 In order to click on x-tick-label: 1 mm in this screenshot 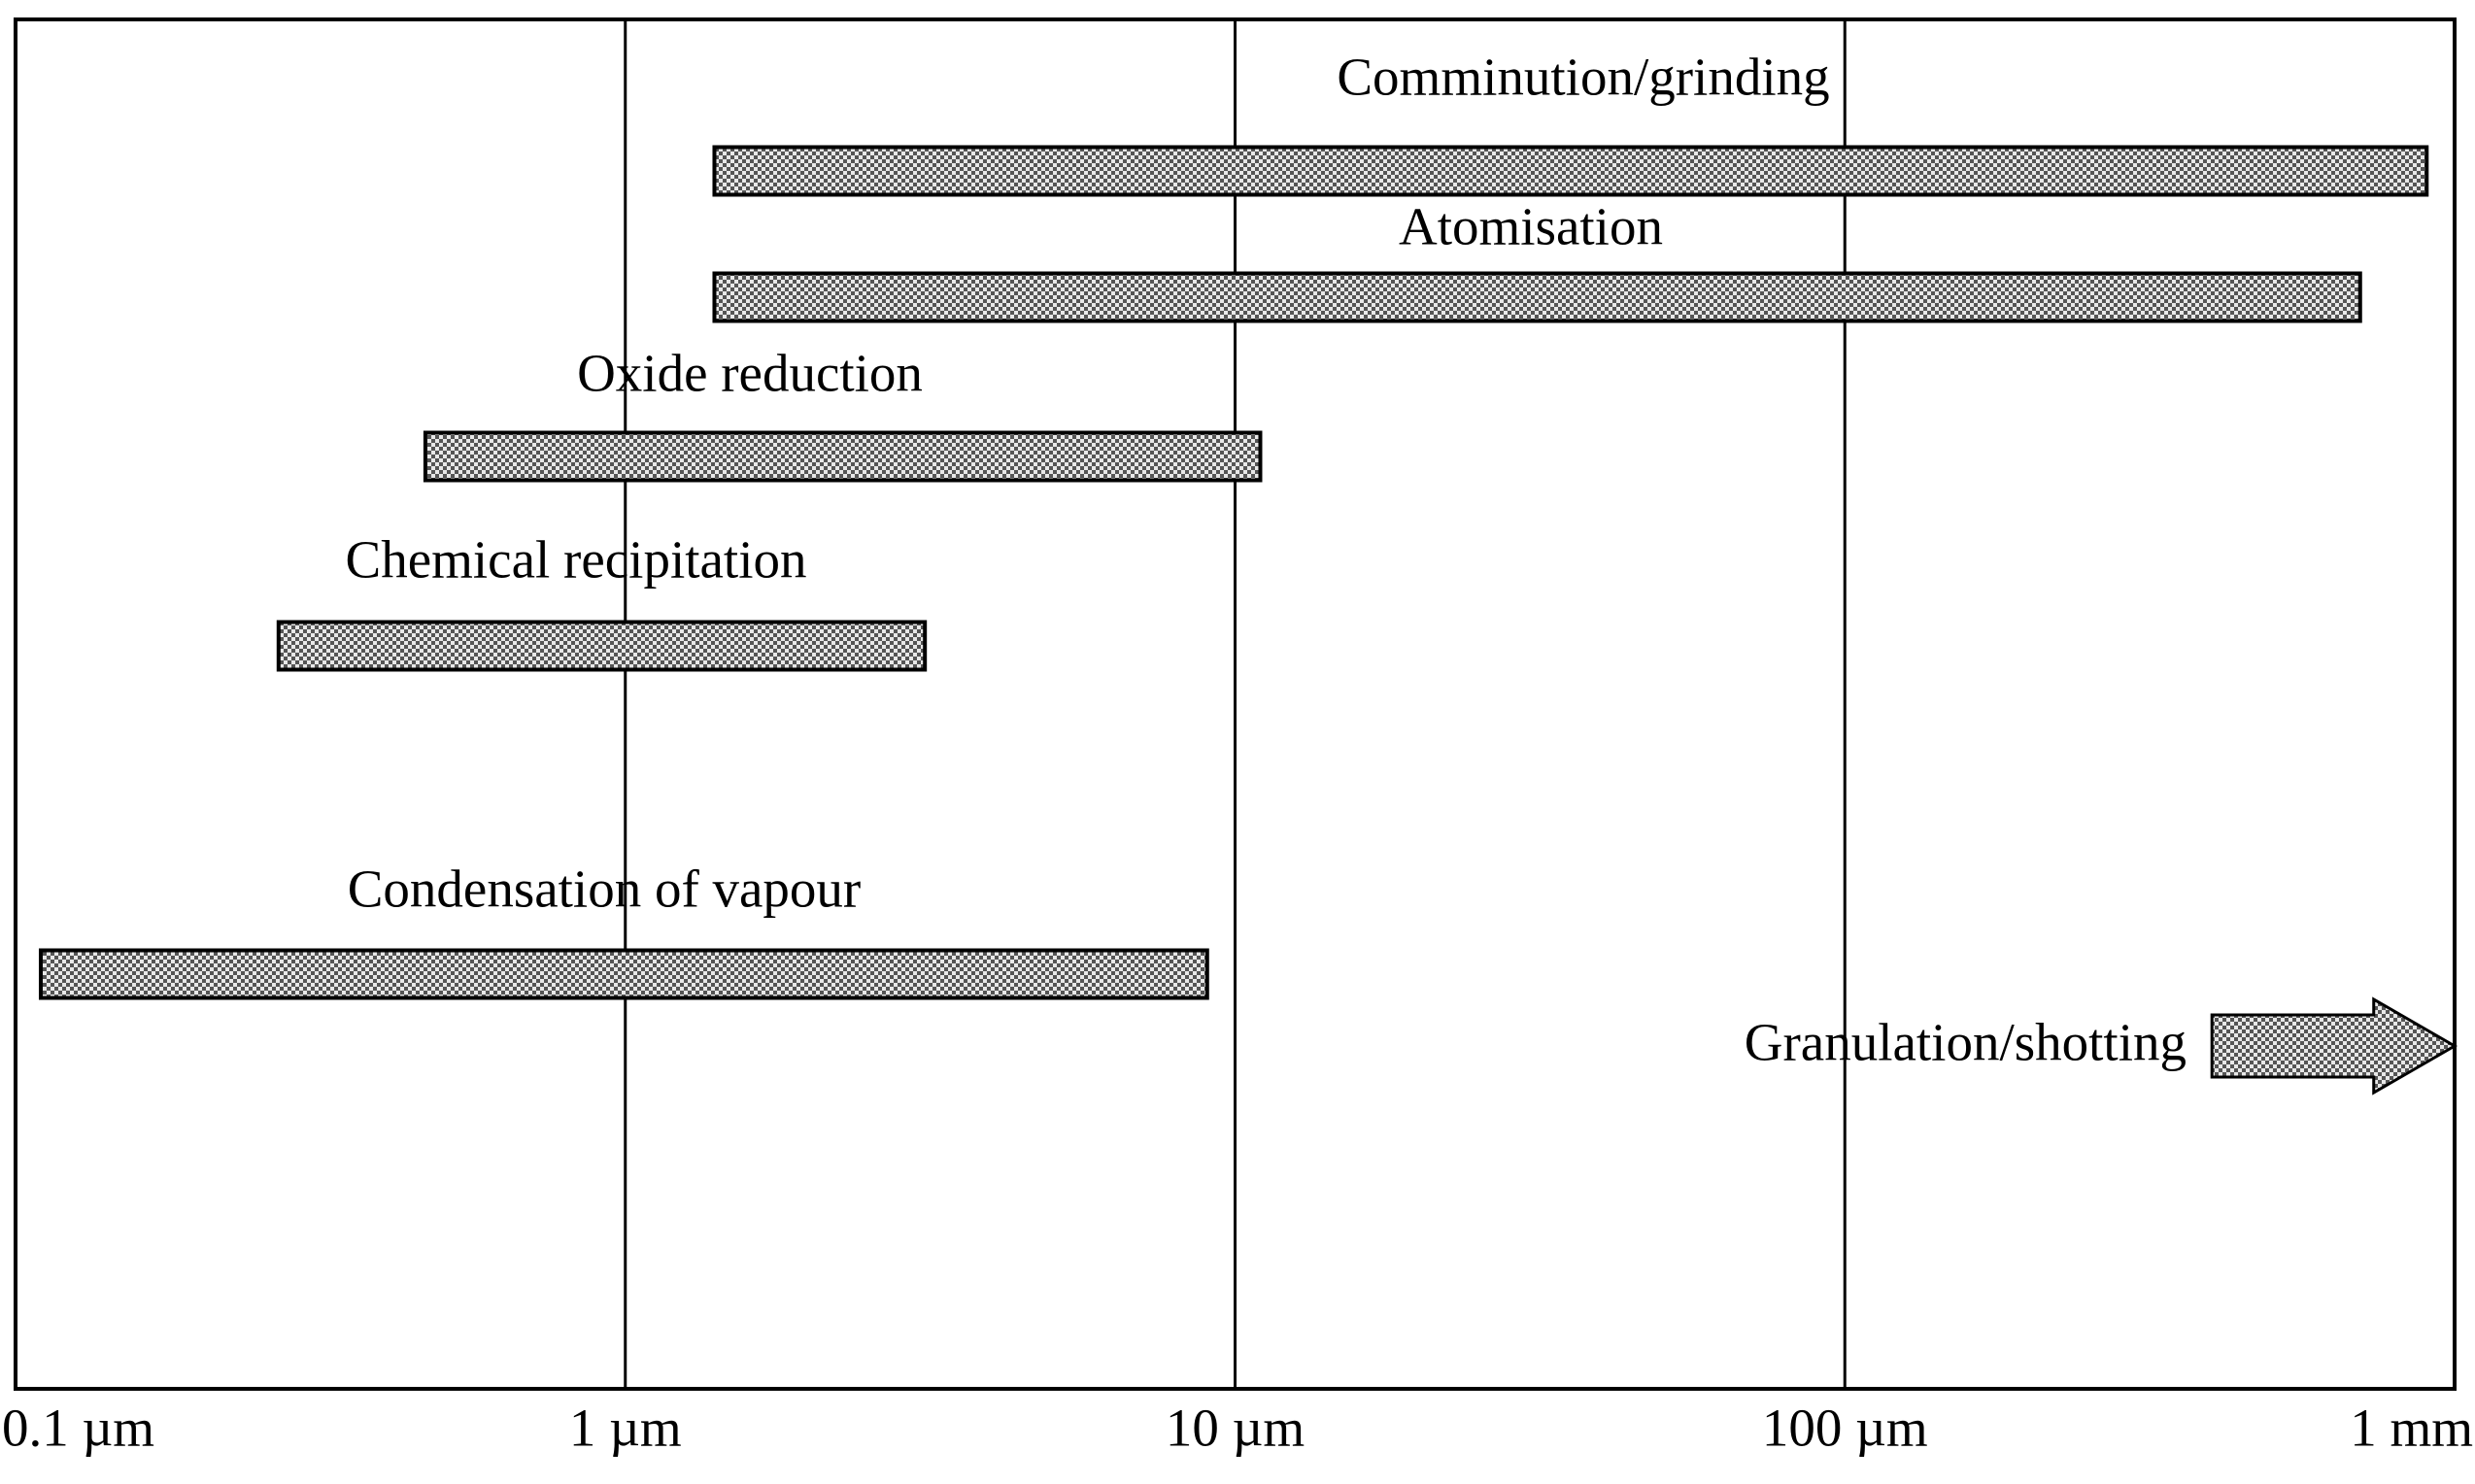, I will do `click(2411, 1428)`.